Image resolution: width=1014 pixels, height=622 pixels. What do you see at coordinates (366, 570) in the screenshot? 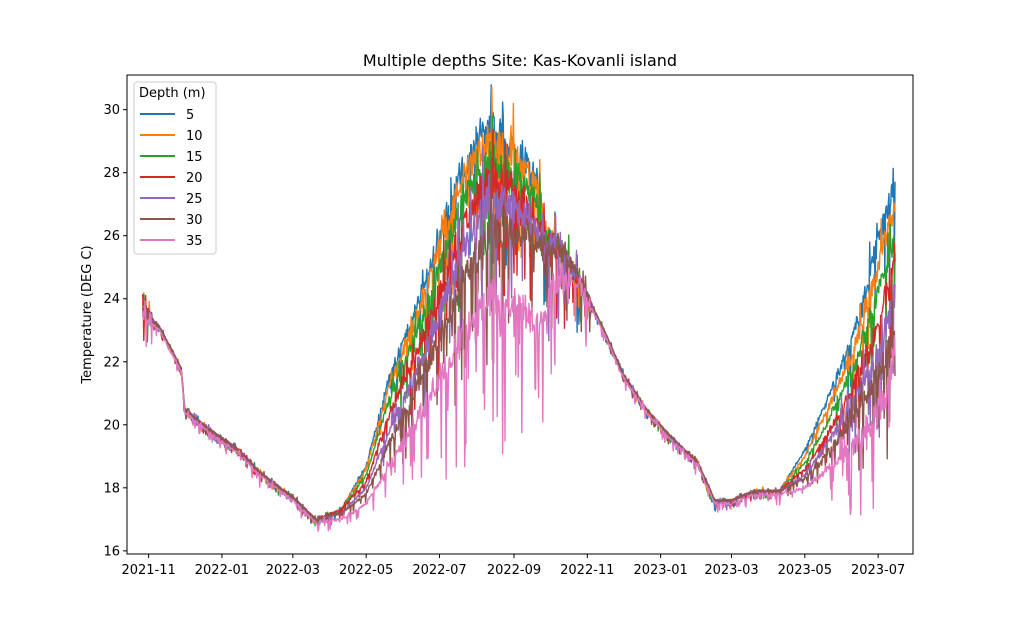
I see `x-tick-label: 2022-05` at bounding box center [366, 570].